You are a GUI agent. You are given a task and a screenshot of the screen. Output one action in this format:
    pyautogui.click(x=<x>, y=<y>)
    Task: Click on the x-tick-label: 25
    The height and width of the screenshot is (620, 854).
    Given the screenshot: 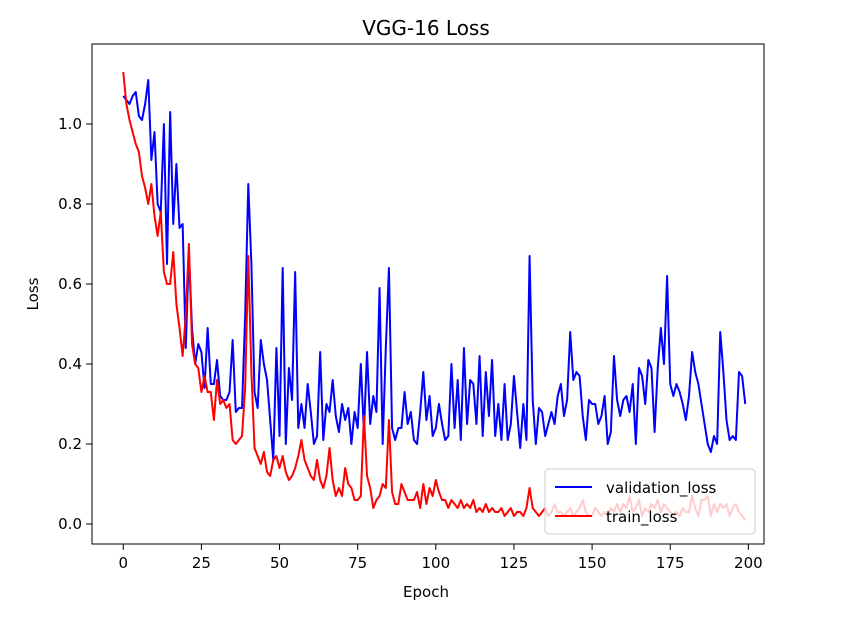 What is the action you would take?
    pyautogui.click(x=201, y=563)
    